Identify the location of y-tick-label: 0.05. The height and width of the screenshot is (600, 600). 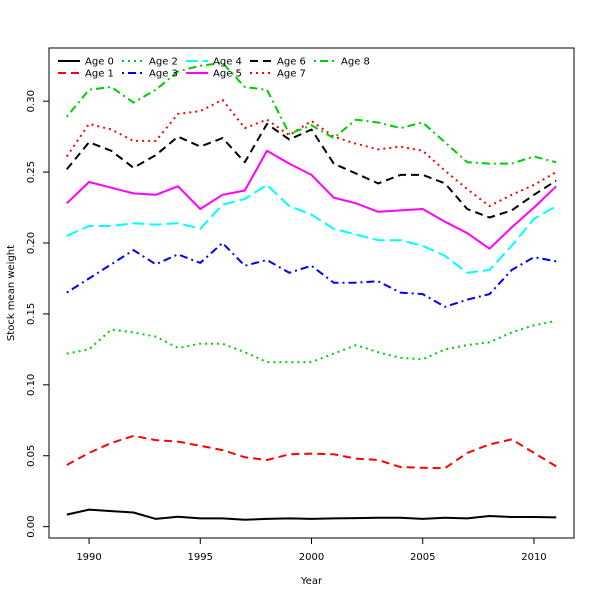
(31, 456).